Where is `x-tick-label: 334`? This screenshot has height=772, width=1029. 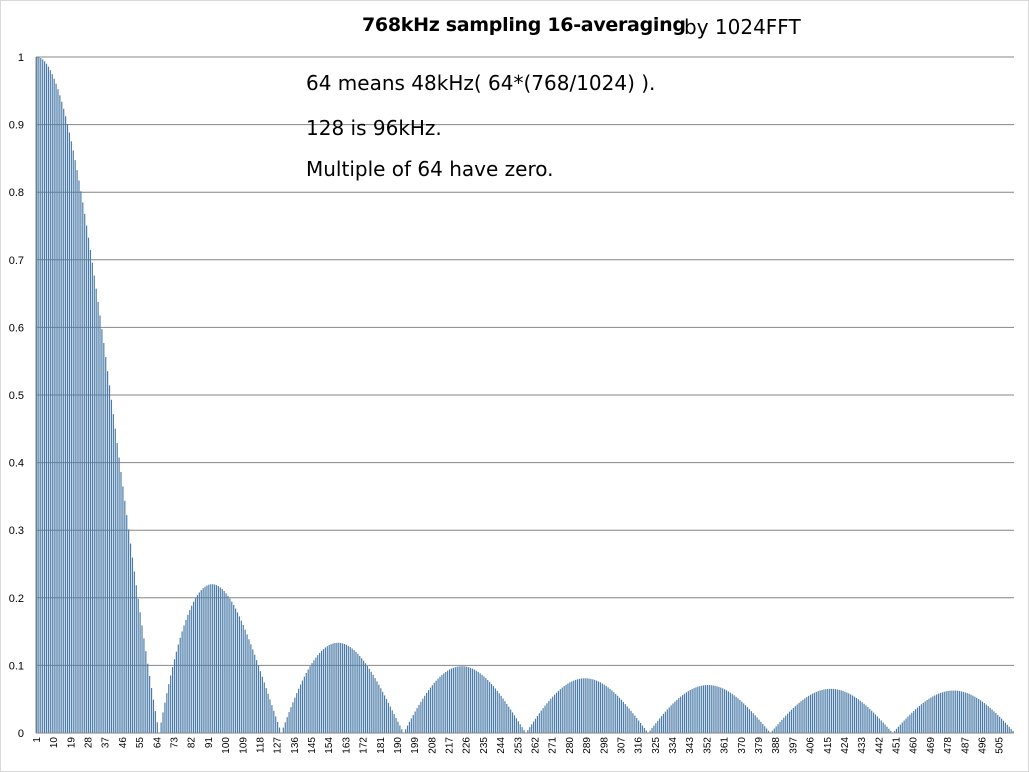 x-tick-label: 334 is located at coordinates (673, 745).